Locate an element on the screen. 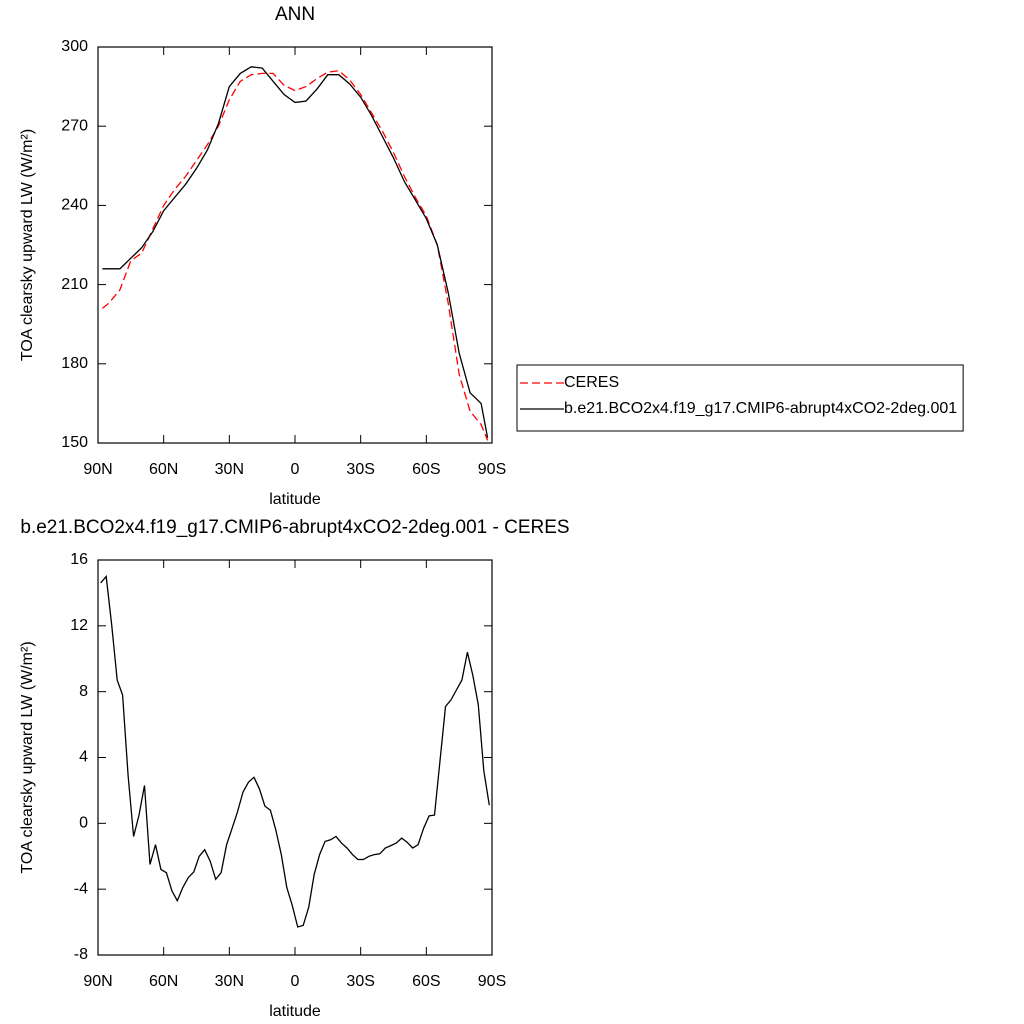  plot-frame is located at coordinates (295, 757).